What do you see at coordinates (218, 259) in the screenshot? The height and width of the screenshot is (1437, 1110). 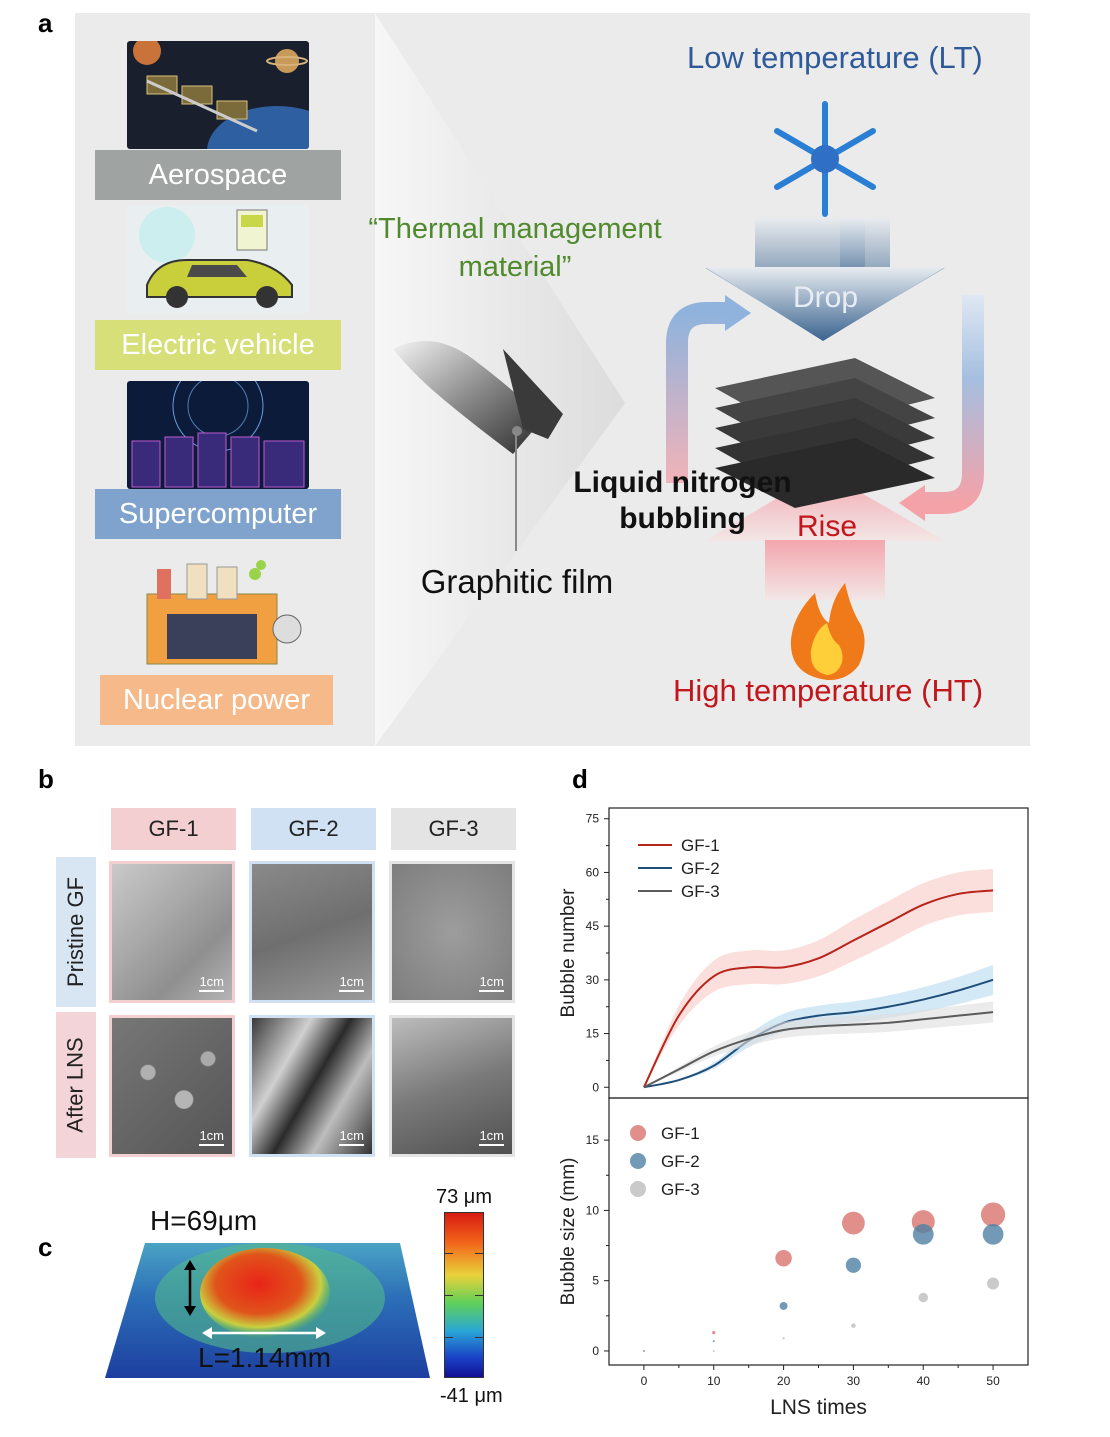 I see `electric-vehicle-image` at bounding box center [218, 259].